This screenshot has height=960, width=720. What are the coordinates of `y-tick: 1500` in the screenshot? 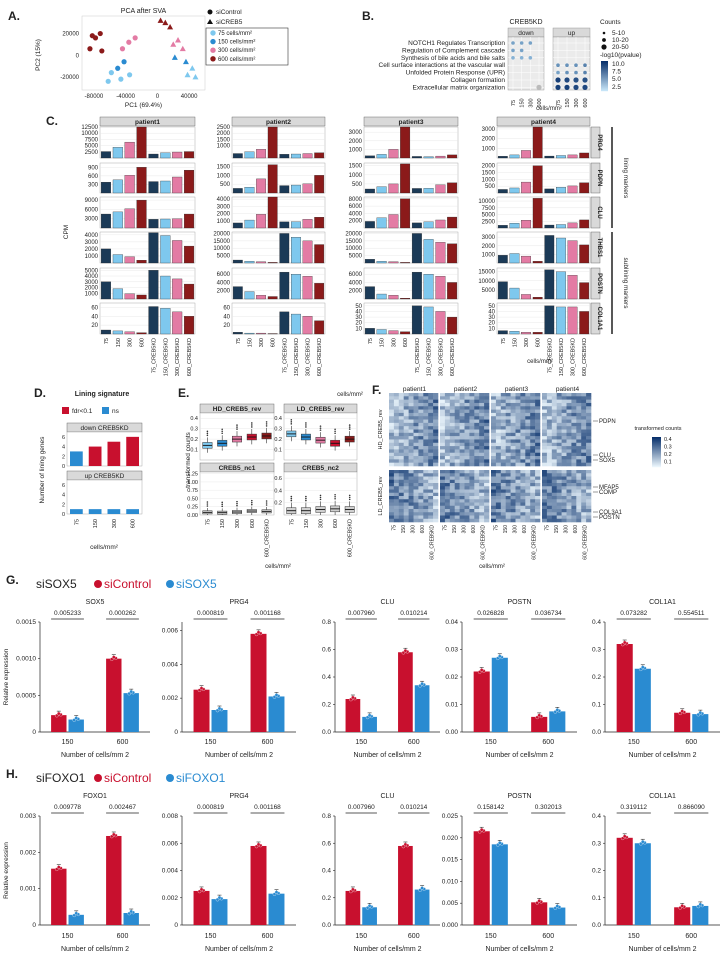 It's located at (224, 168).